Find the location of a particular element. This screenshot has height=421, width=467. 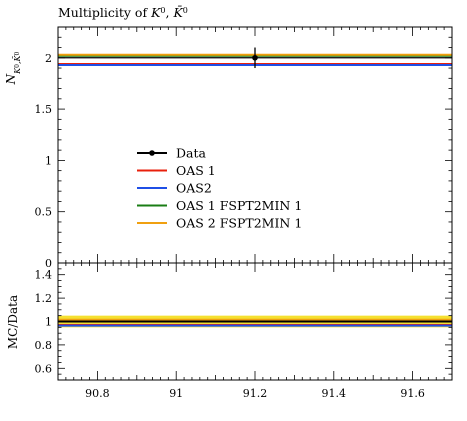

xtick-label: 90.8 is located at coordinates (97, 393).